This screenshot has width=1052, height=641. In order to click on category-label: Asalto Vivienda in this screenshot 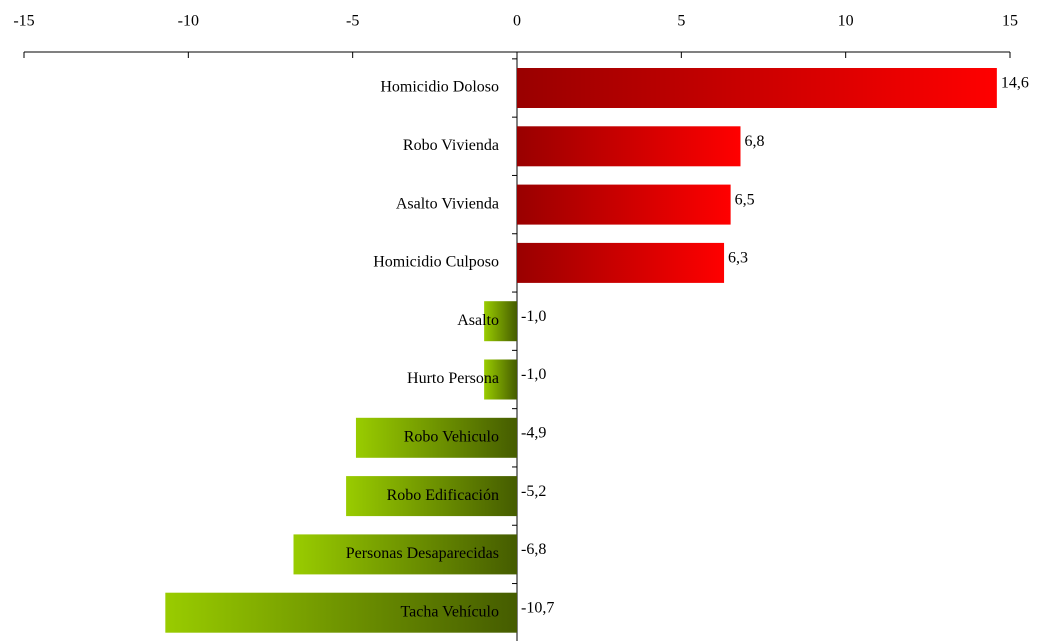, I will do `click(447, 203)`.